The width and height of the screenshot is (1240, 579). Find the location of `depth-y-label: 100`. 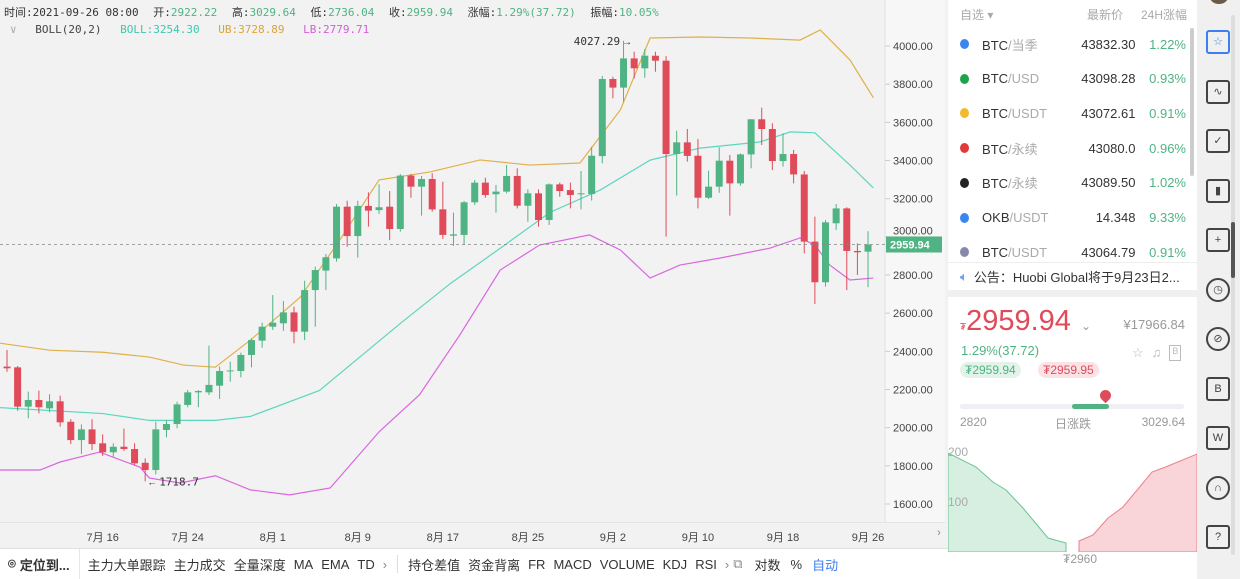

depth-y-label: 100 is located at coordinates (958, 502).